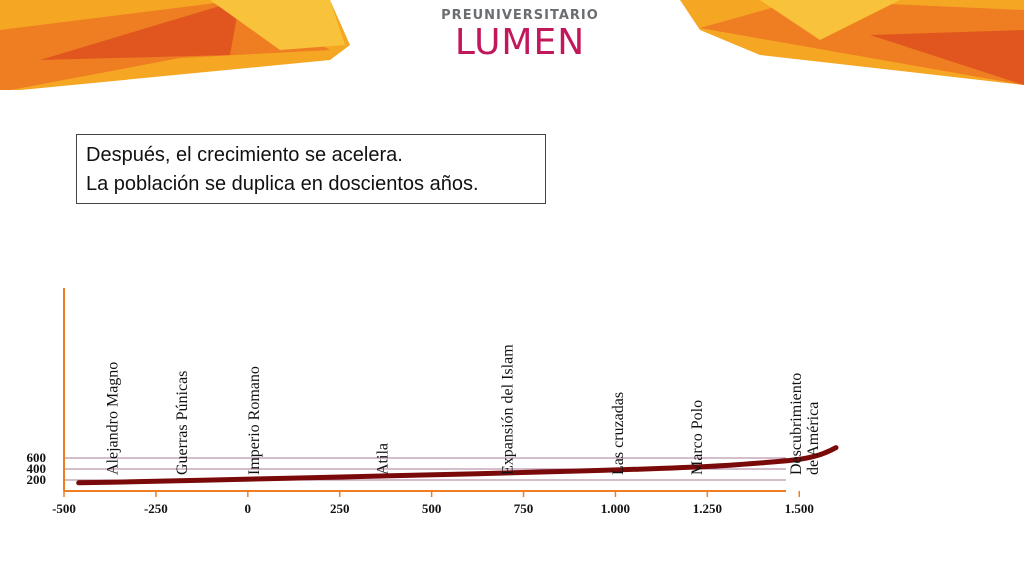 The width and height of the screenshot is (1024, 576). I want to click on x-tick-label: 1.000, so click(615, 508).